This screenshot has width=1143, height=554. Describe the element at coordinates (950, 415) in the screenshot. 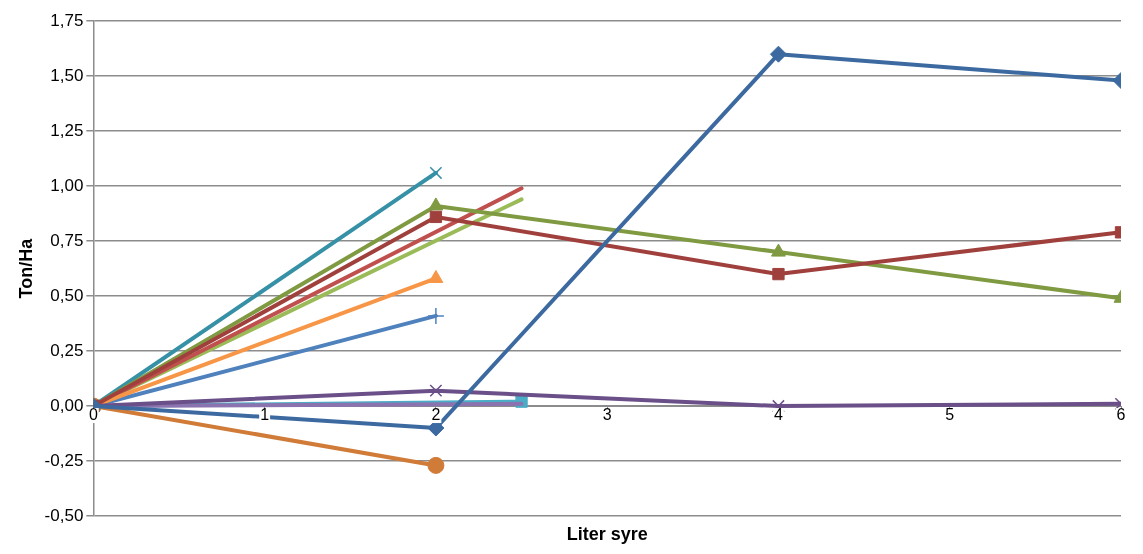

I see `x-tick-label: 5` at that location.